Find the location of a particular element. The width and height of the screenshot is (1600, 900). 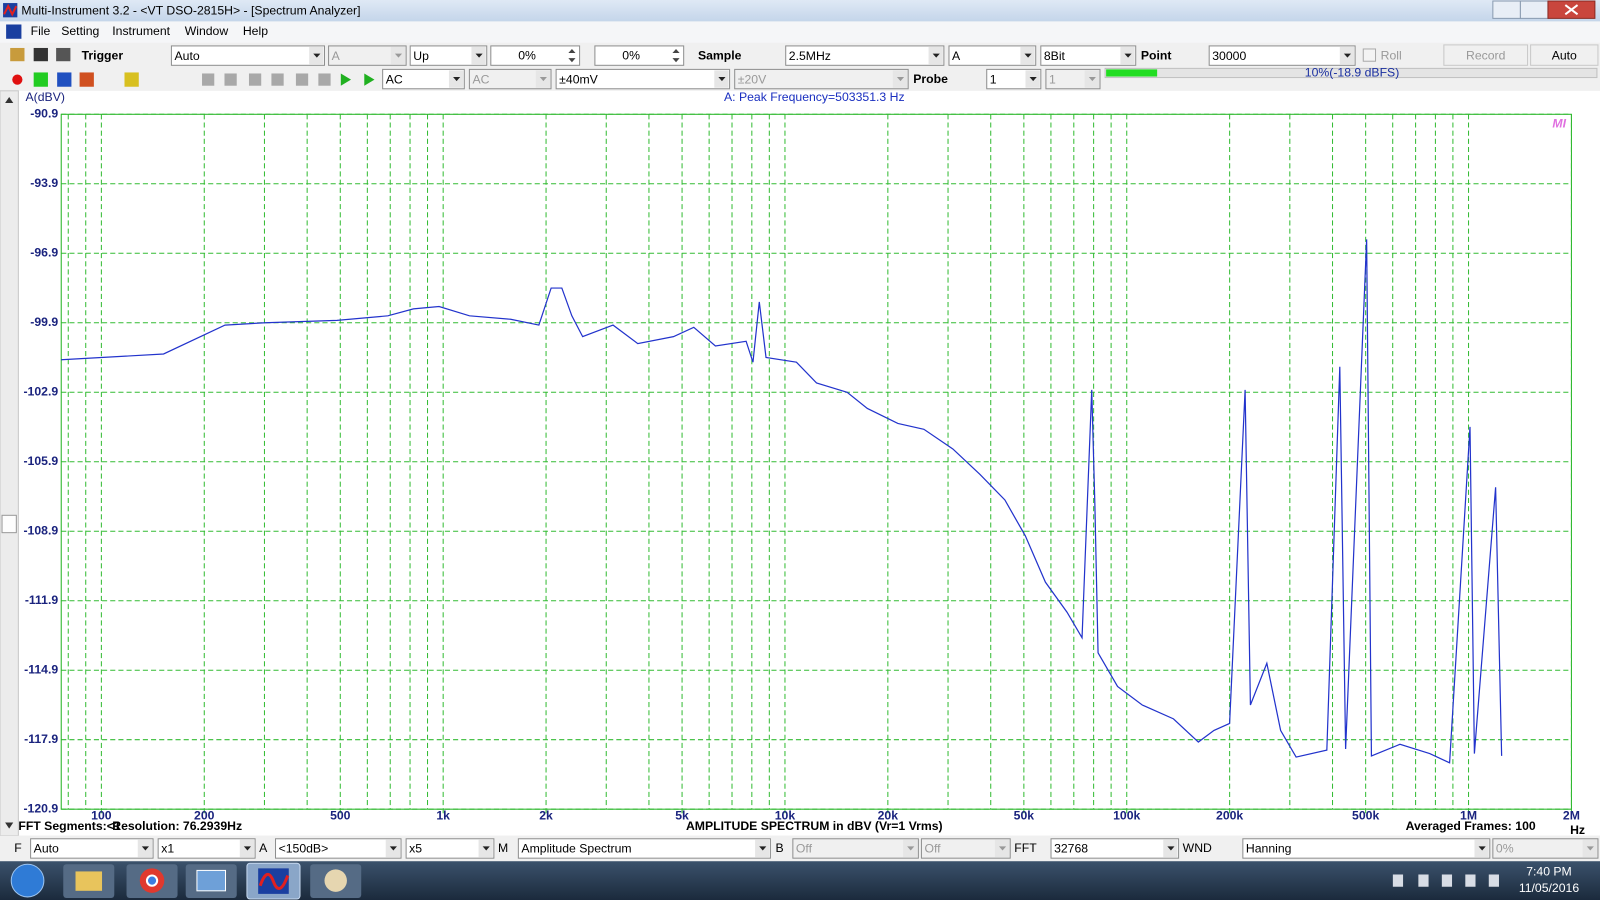

start-button is located at coordinates (27, 880).